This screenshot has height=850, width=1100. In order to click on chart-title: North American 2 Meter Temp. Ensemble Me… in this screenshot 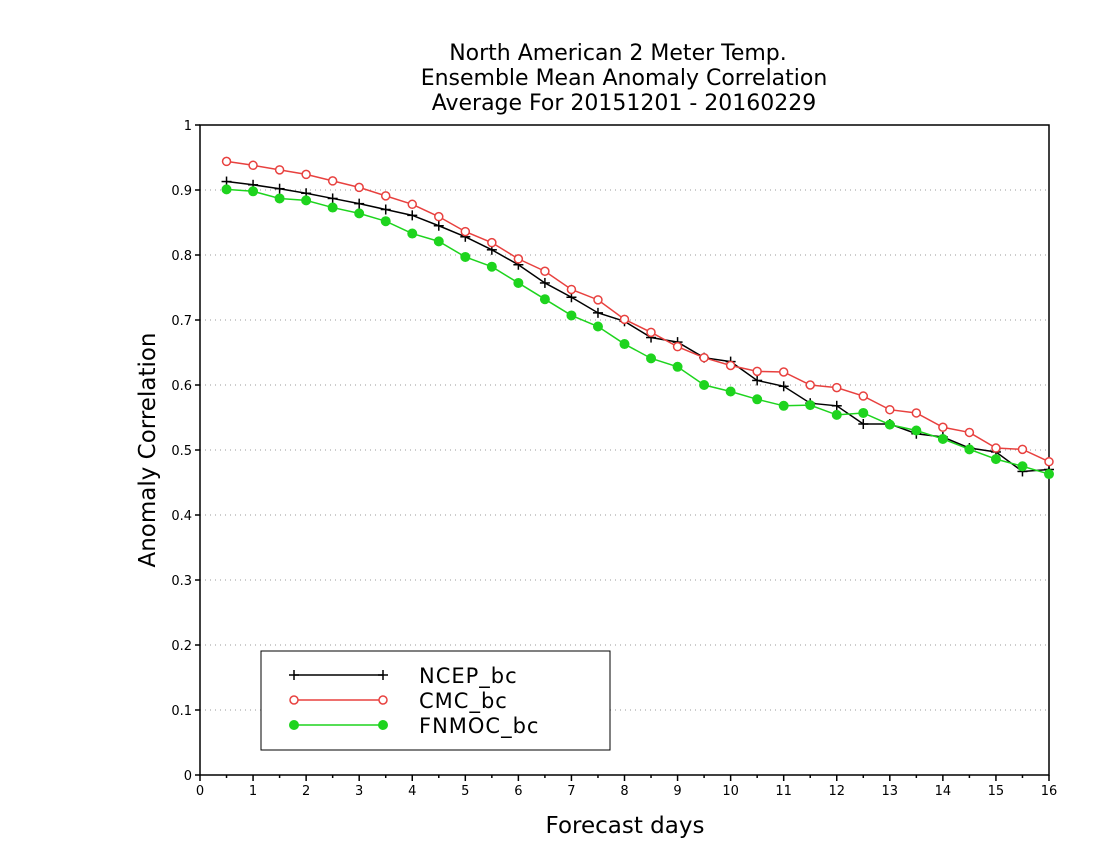, I will do `click(624, 78)`.